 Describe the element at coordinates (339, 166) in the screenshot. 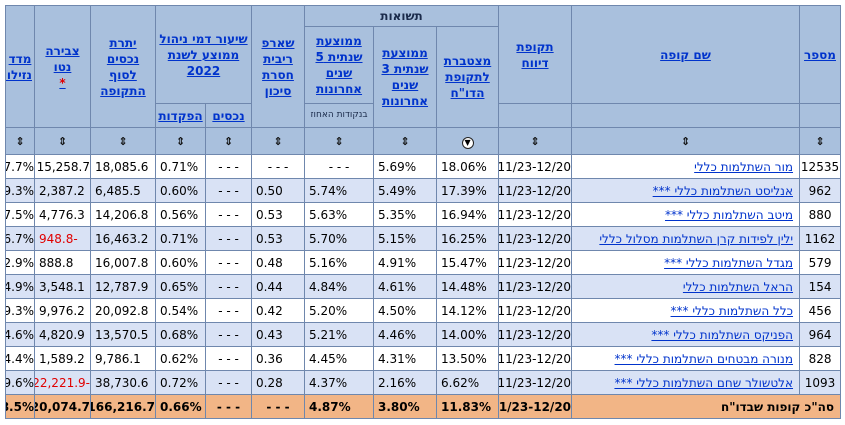

I see `avg5-return: - - -` at that location.